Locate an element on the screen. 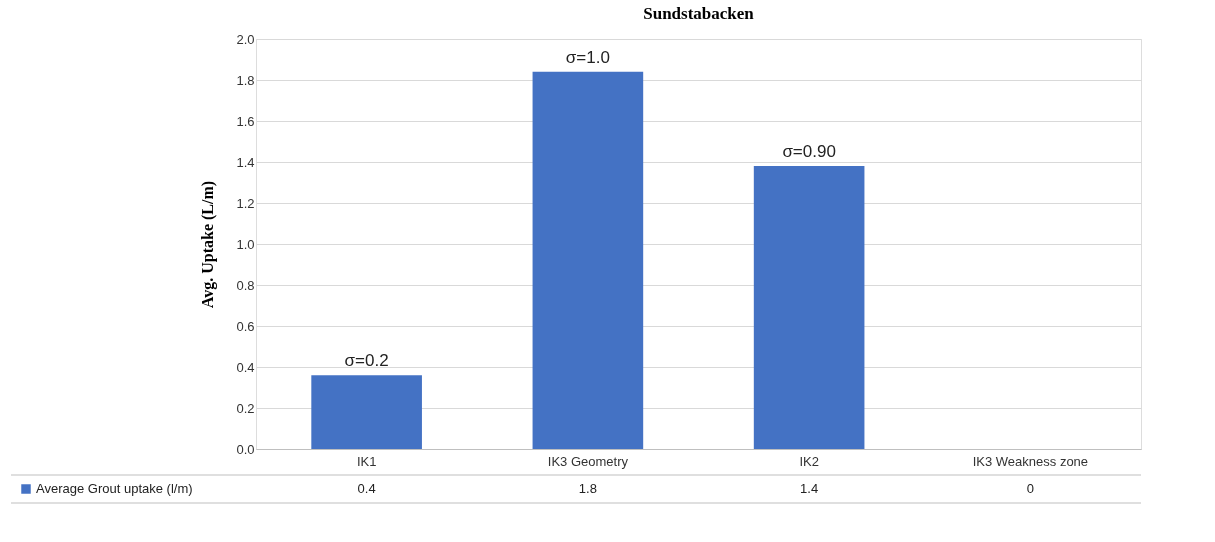 The width and height of the screenshot is (1215, 542). data-label: 0 is located at coordinates (1030, 488).